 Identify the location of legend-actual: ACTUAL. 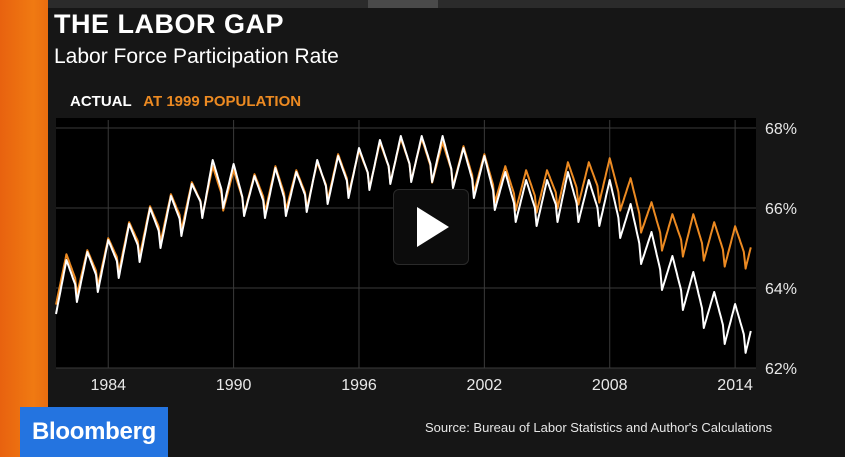
(101, 101).